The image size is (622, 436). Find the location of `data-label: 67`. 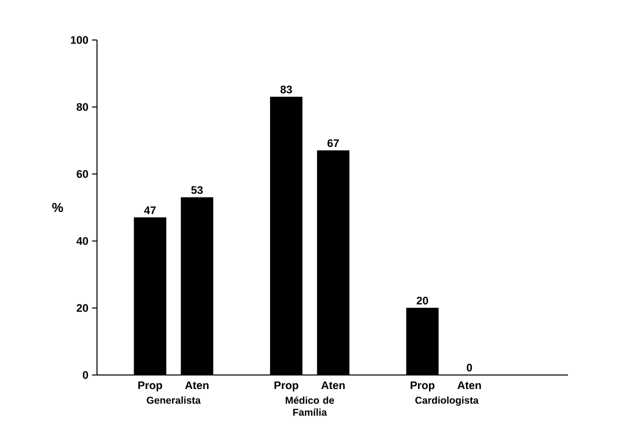

data-label: 67 is located at coordinates (333, 143).